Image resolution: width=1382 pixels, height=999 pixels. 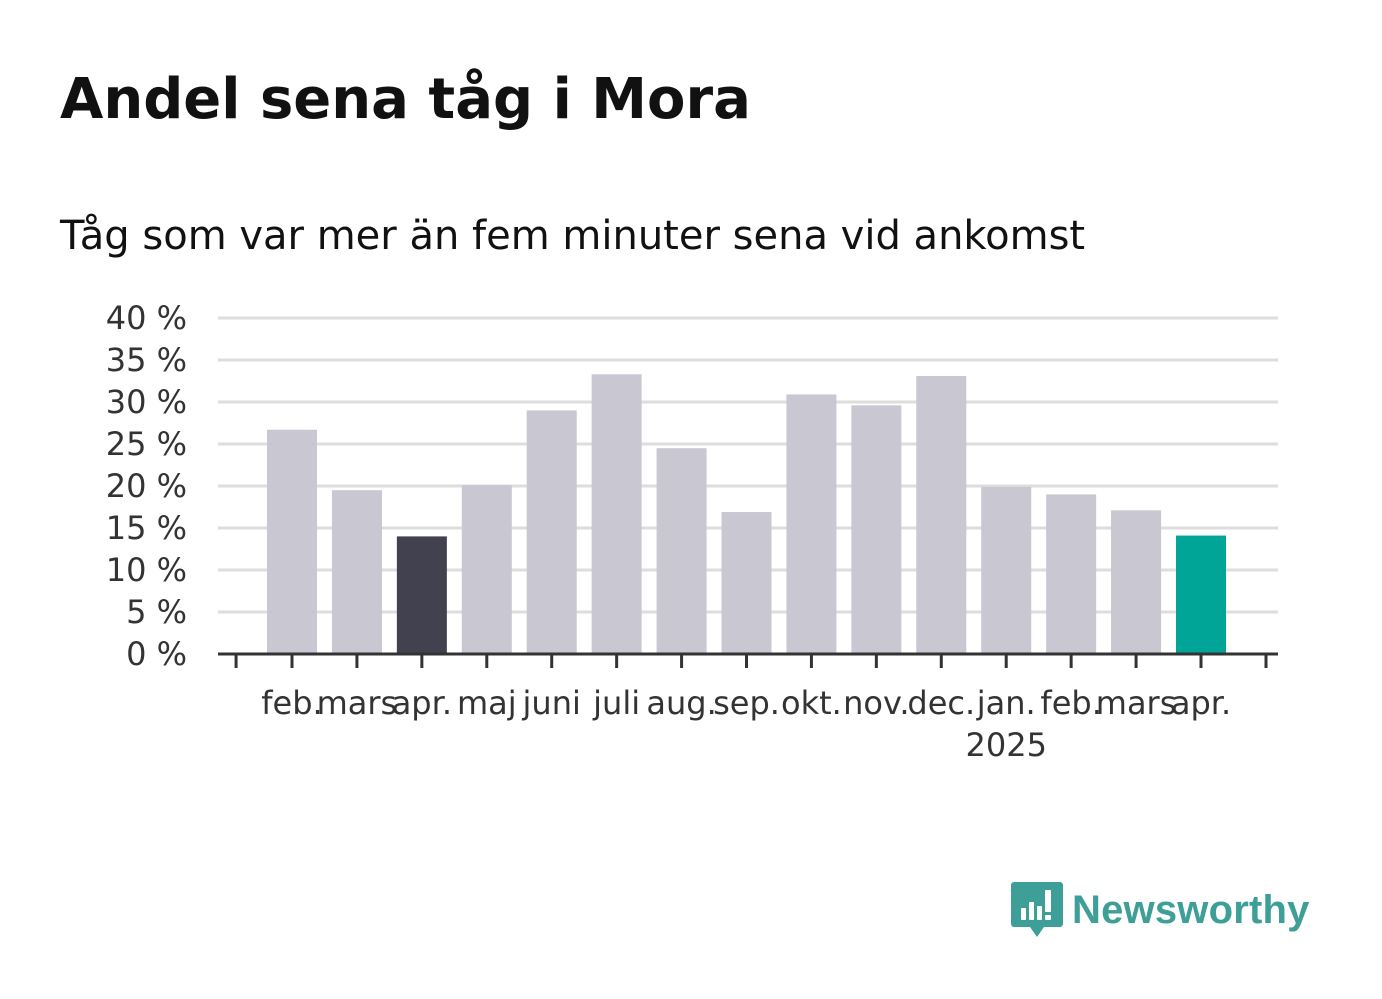 I want to click on y-tick-label: 5 %, so click(x=156, y=612).